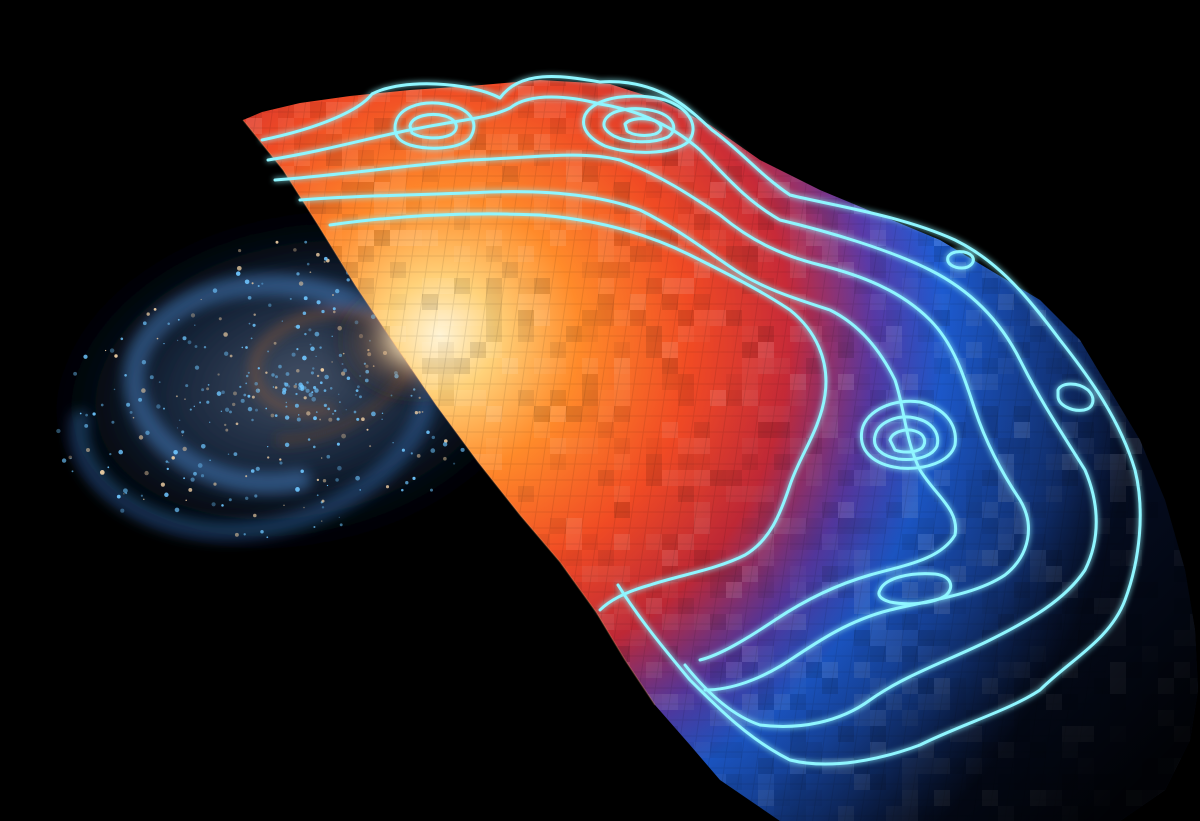  What do you see at coordinates (960, 260) in the screenshot?
I see `contour-loop-f` at bounding box center [960, 260].